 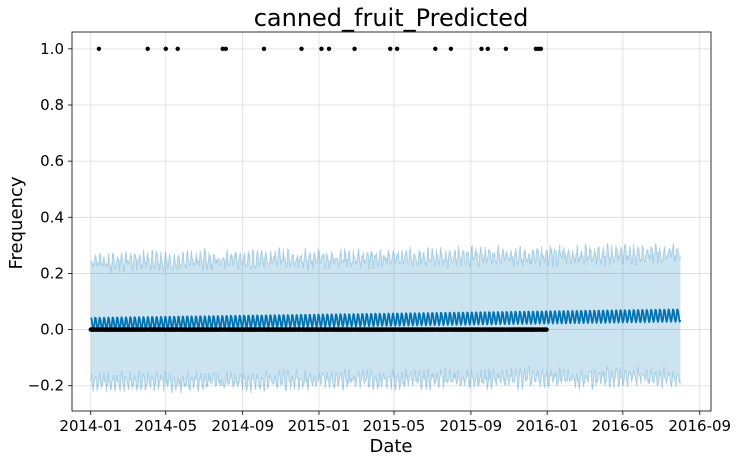 What do you see at coordinates (16, 222) in the screenshot?
I see `y-axis-label: Frequency` at bounding box center [16, 222].